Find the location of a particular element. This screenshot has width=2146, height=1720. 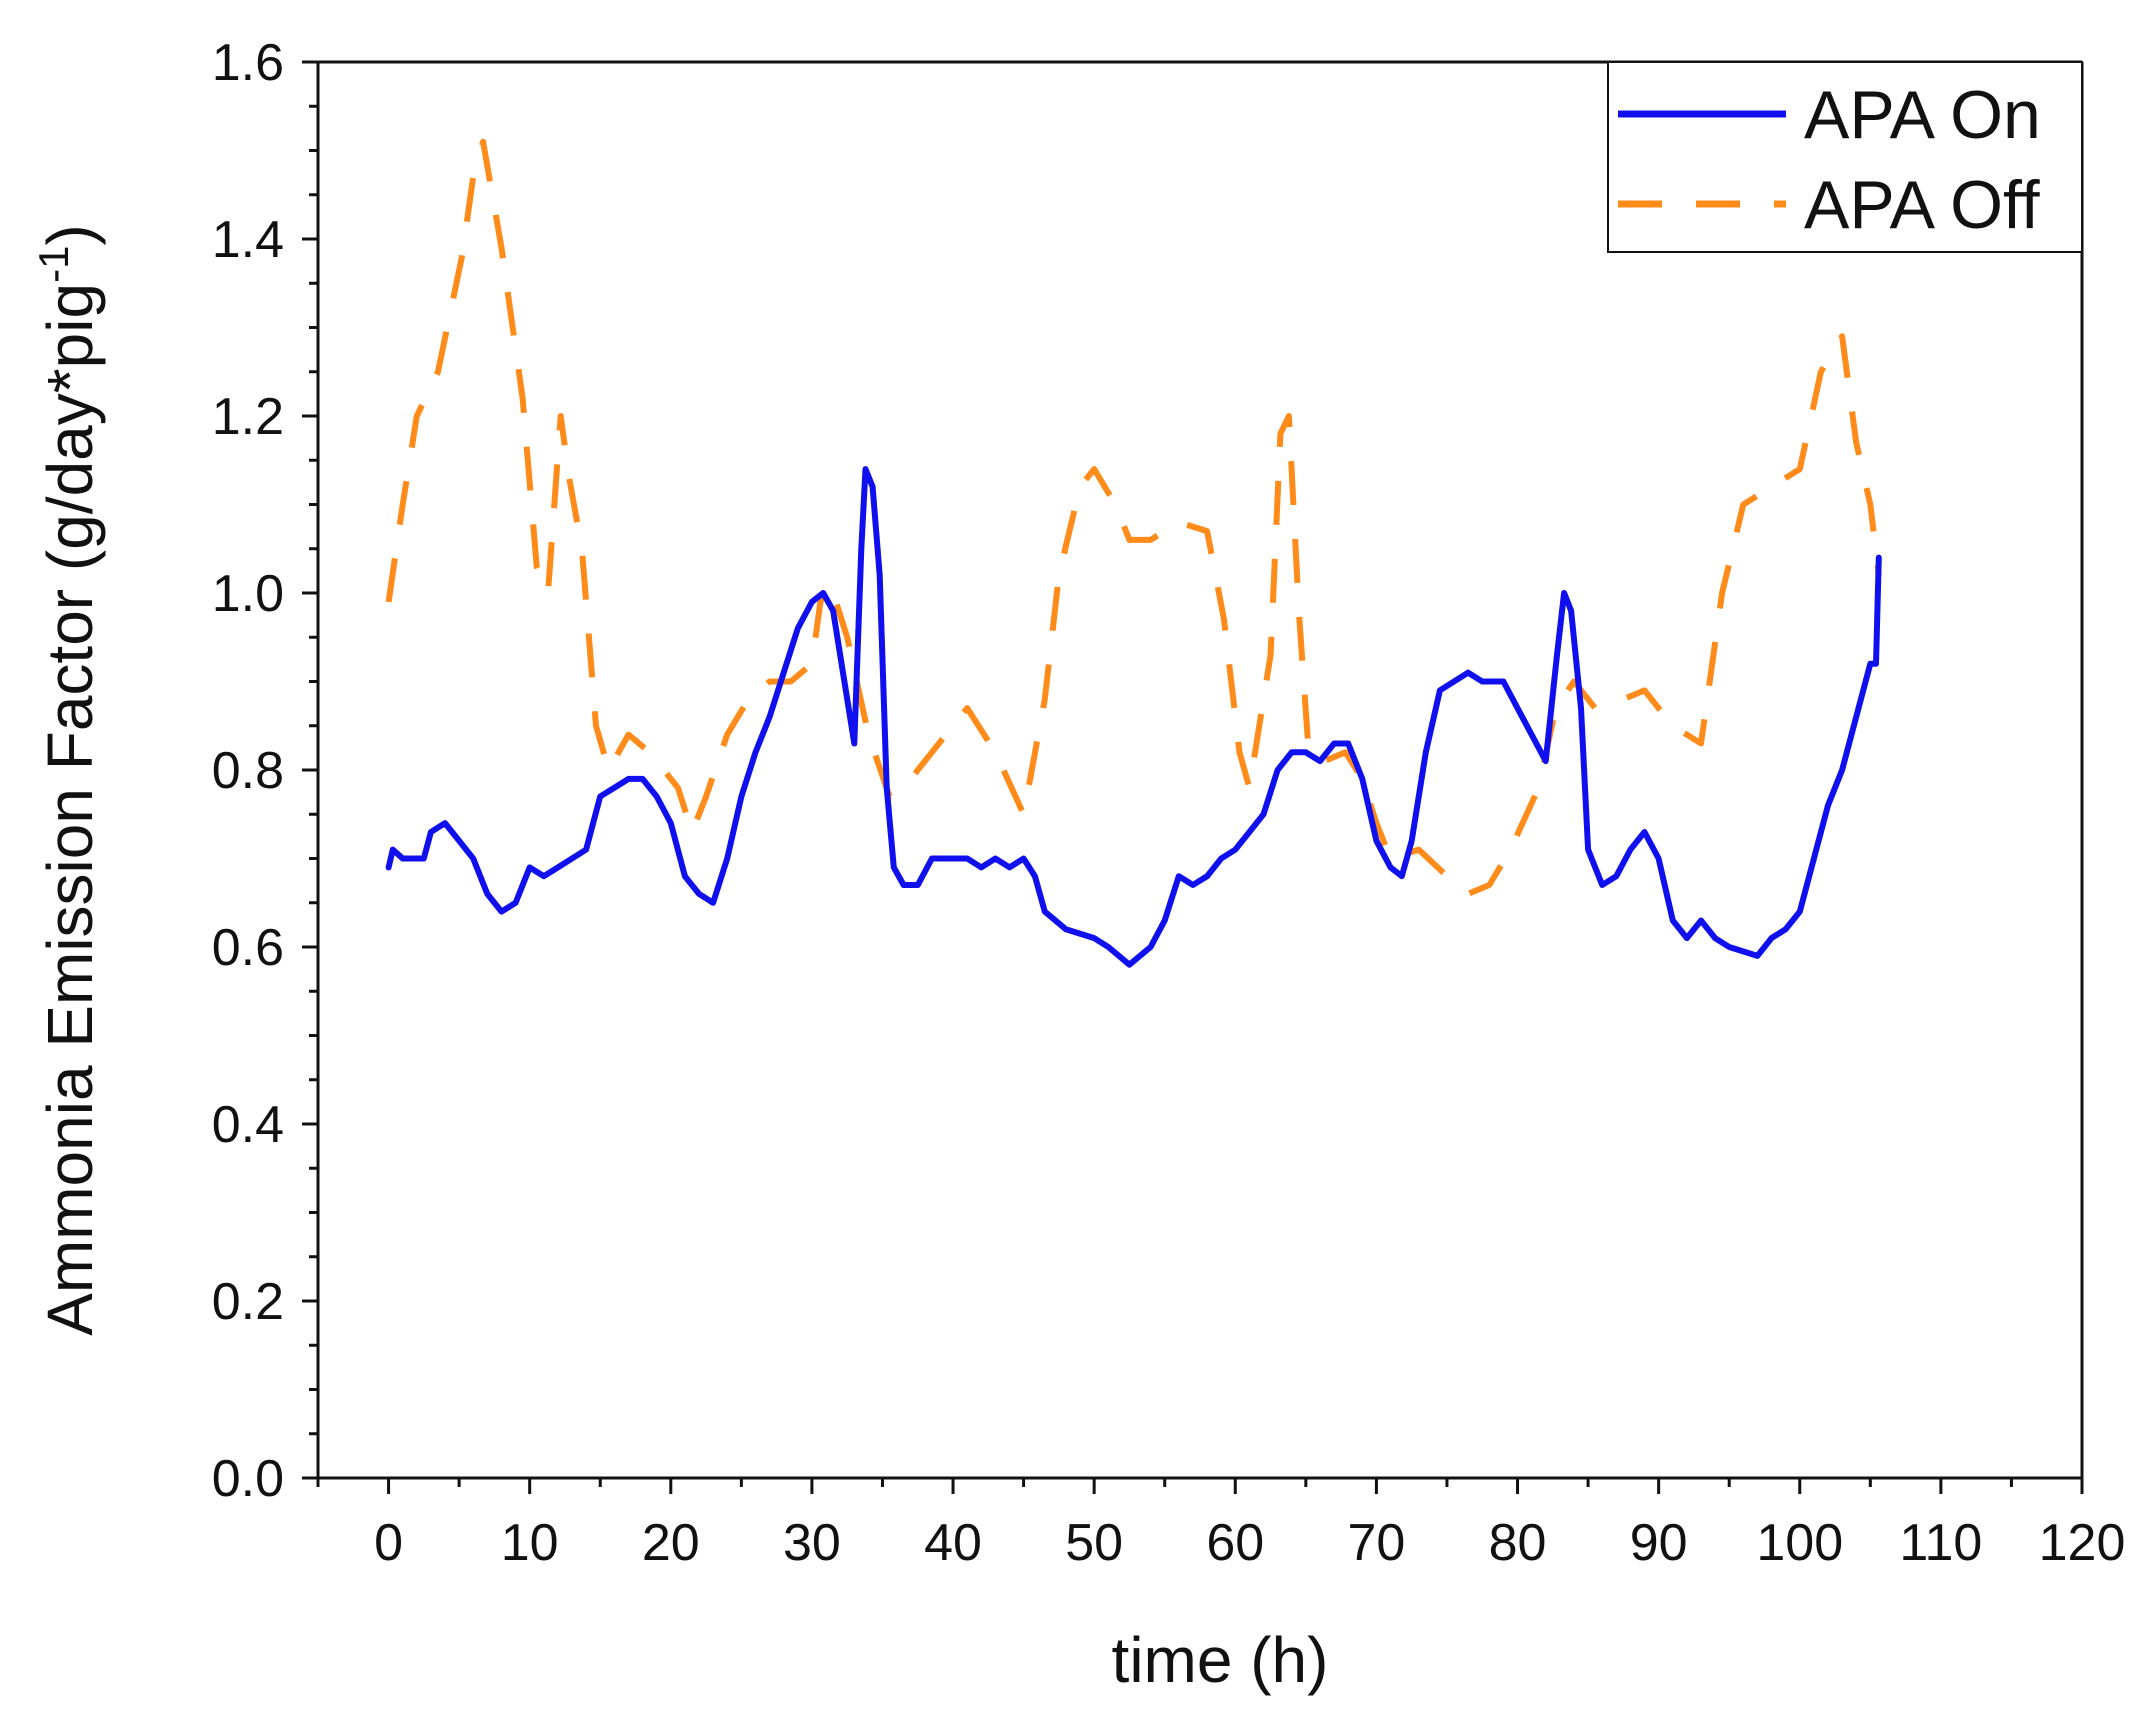

x-tick-label: 20 is located at coordinates (671, 1543).